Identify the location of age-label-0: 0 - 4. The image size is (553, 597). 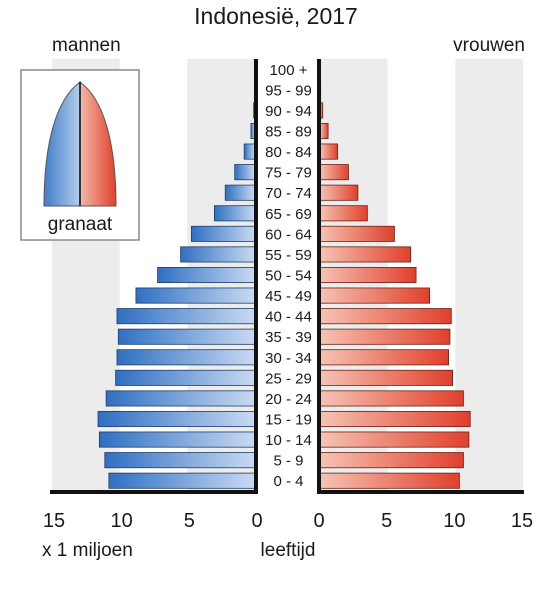
(288, 481).